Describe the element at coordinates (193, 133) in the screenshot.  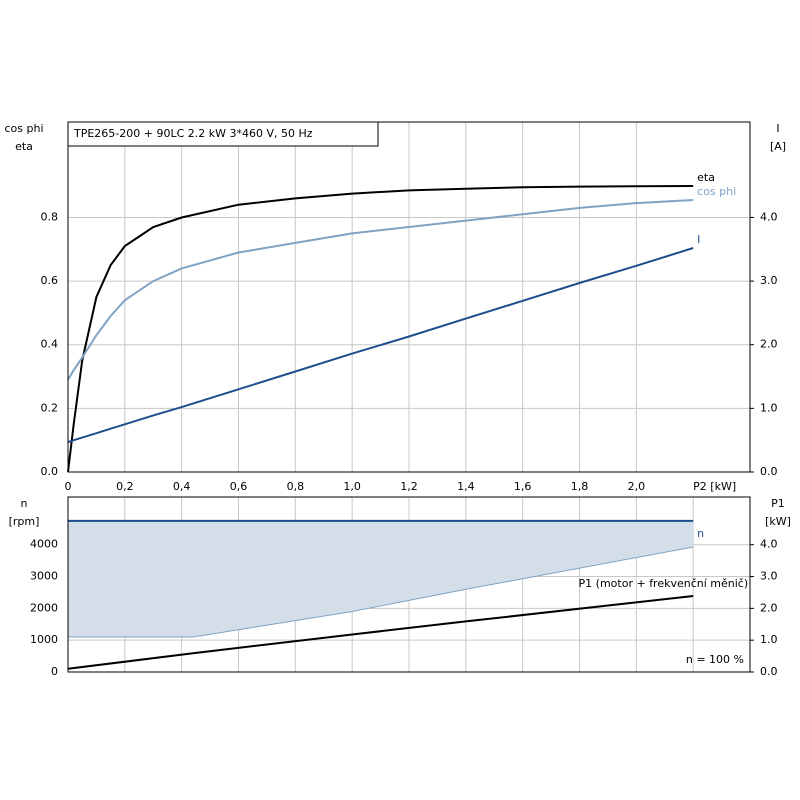
I see `chart-title: TPE265-200 + 90LC 2.2 kW 3*460 V, 50 Hz` at that location.